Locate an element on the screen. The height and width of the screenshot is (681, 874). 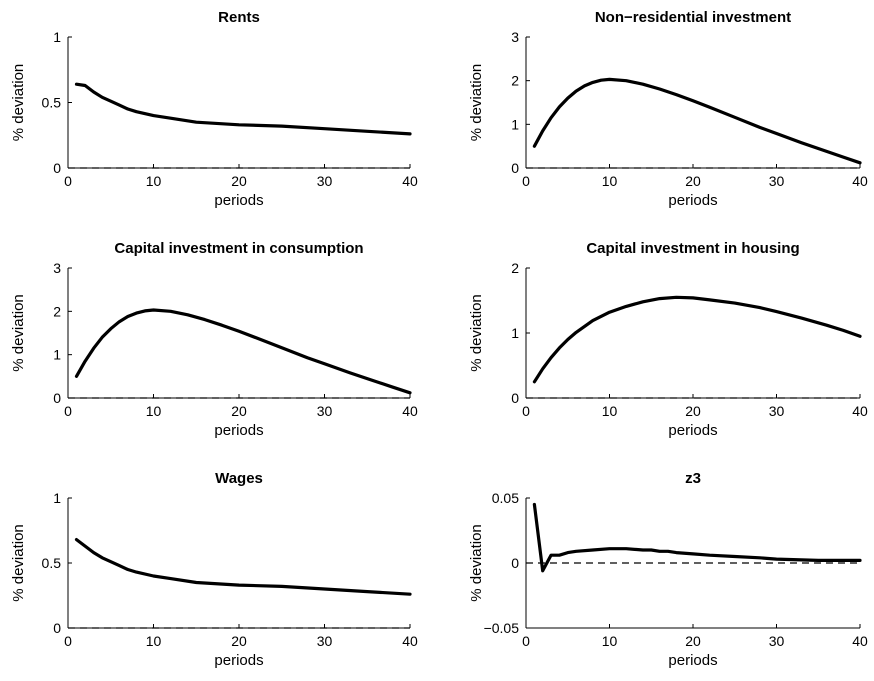
subplot-5: 0 10 20 30 40 0 0.5 1 Wages periods % deviation is located at coordinates (214, 569).